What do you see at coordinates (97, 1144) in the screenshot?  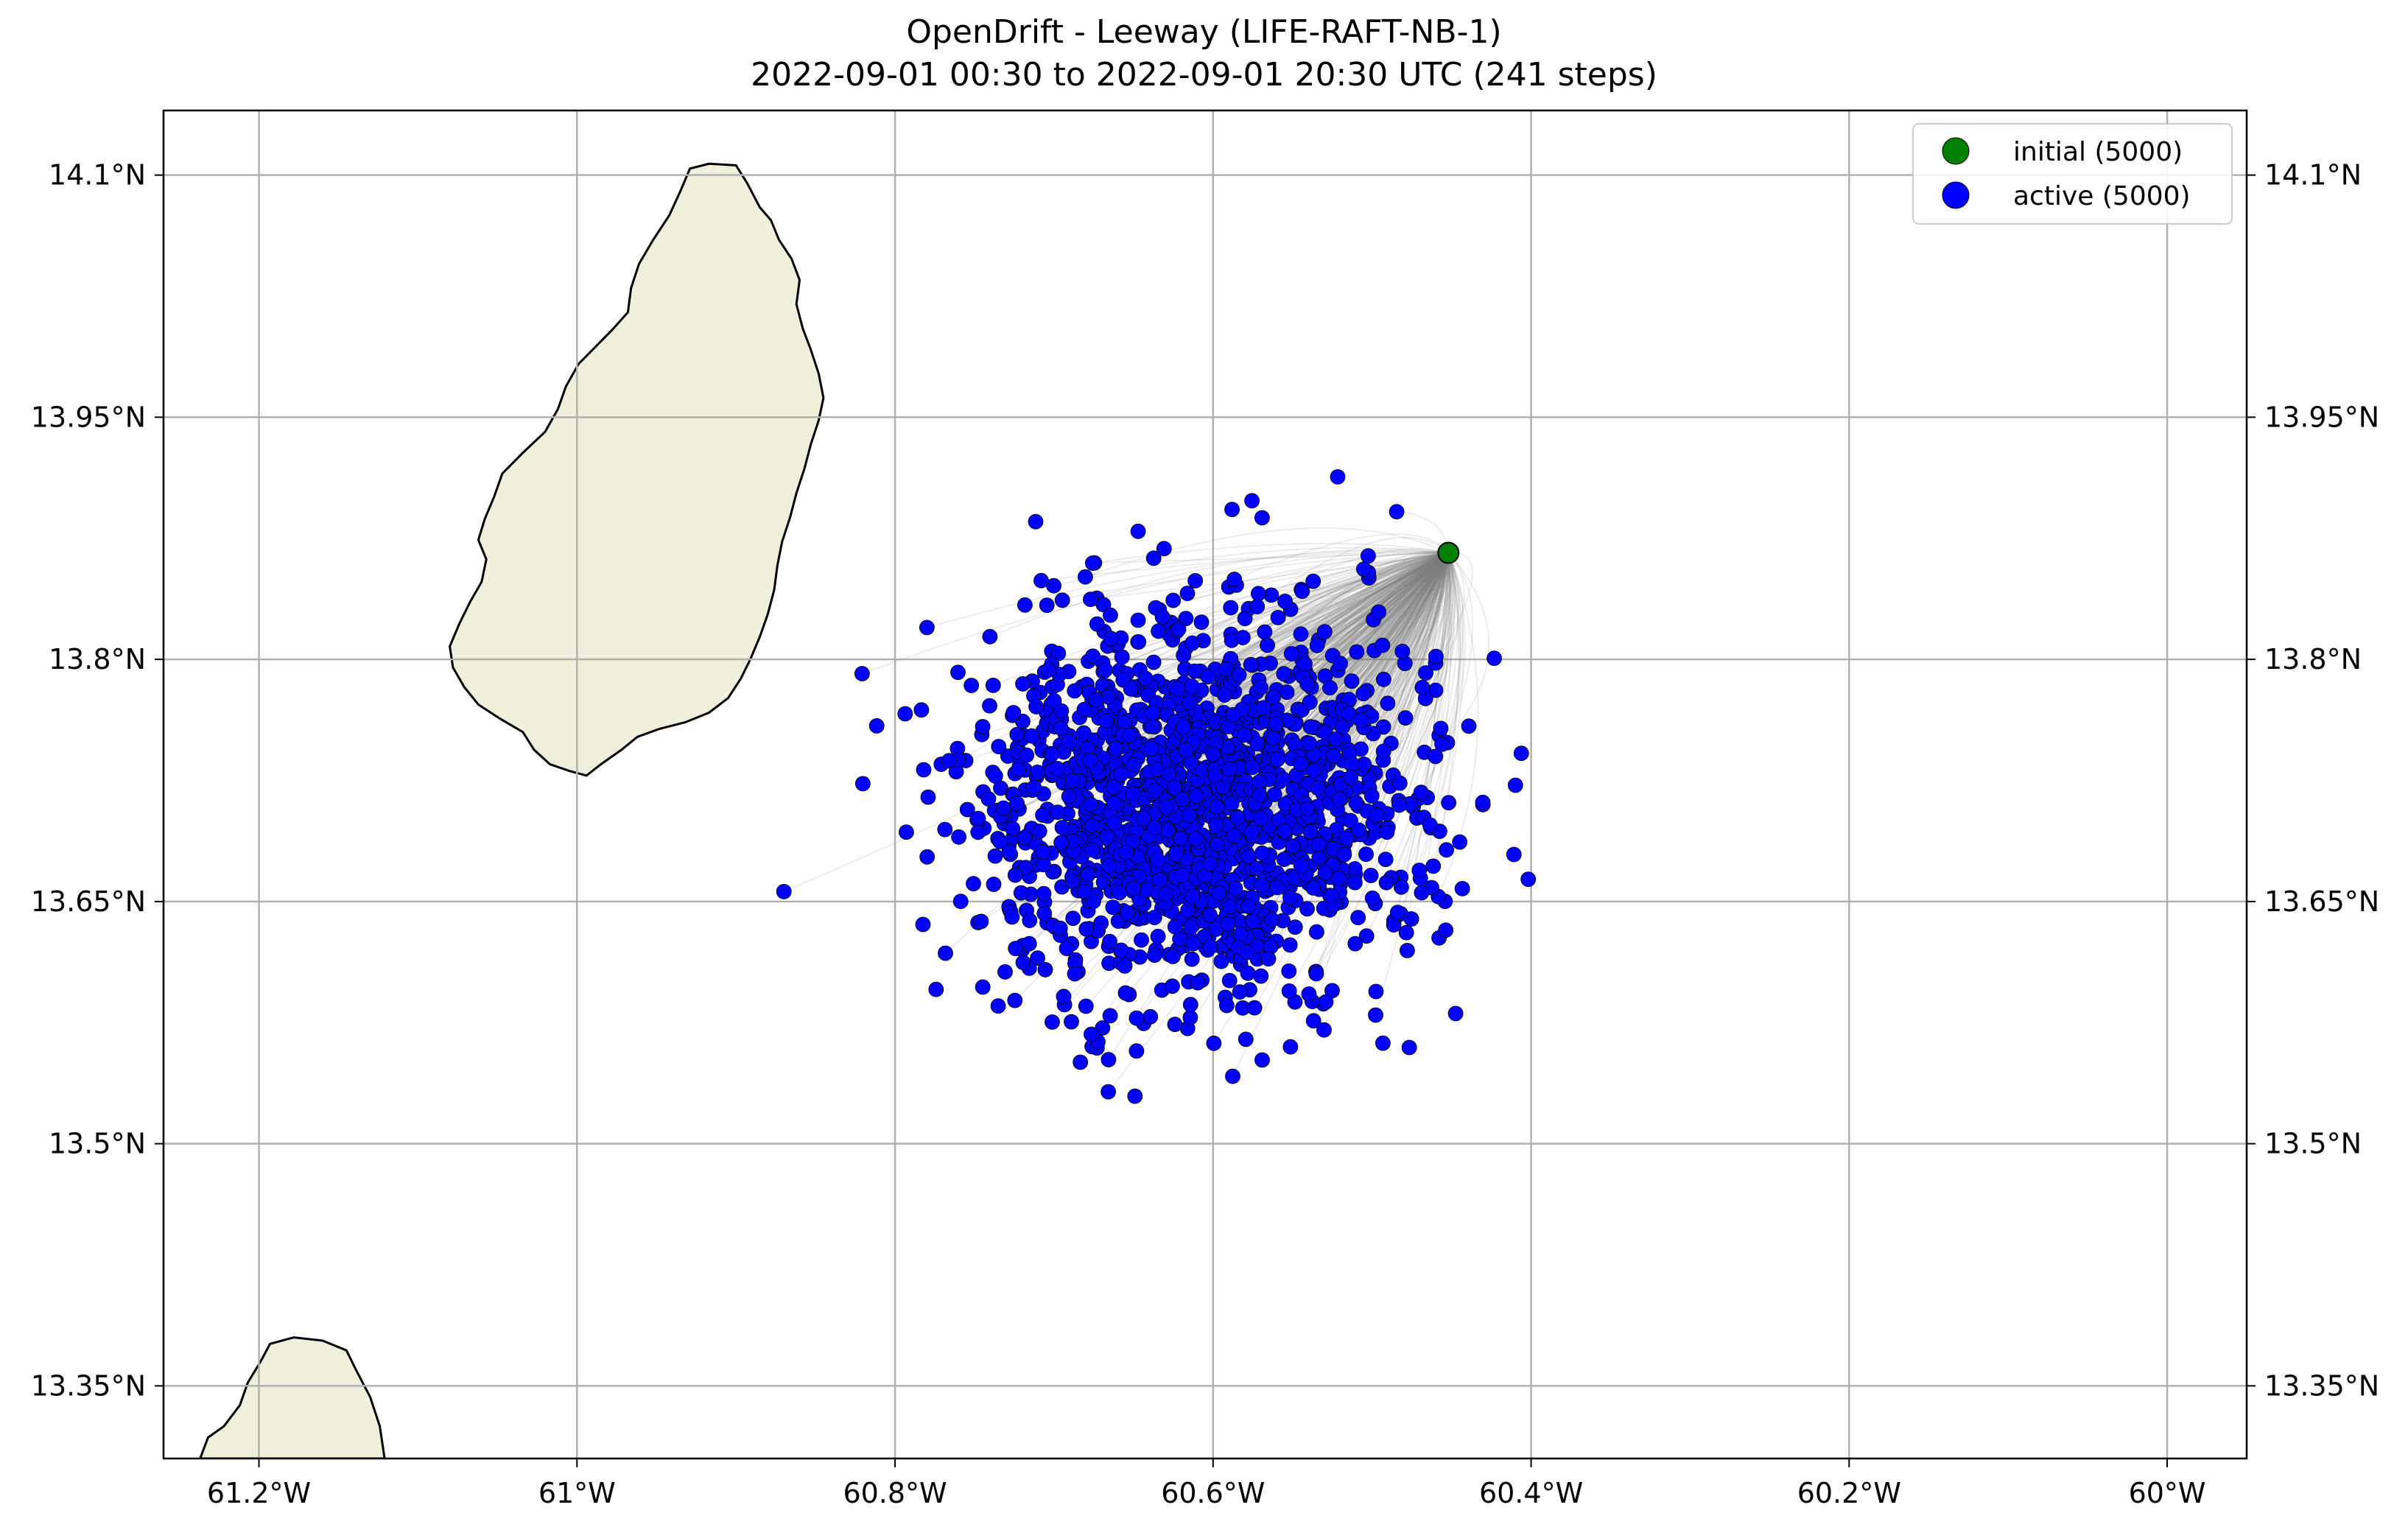 I see `y-tick-label-left-4: 13.5°N` at bounding box center [97, 1144].